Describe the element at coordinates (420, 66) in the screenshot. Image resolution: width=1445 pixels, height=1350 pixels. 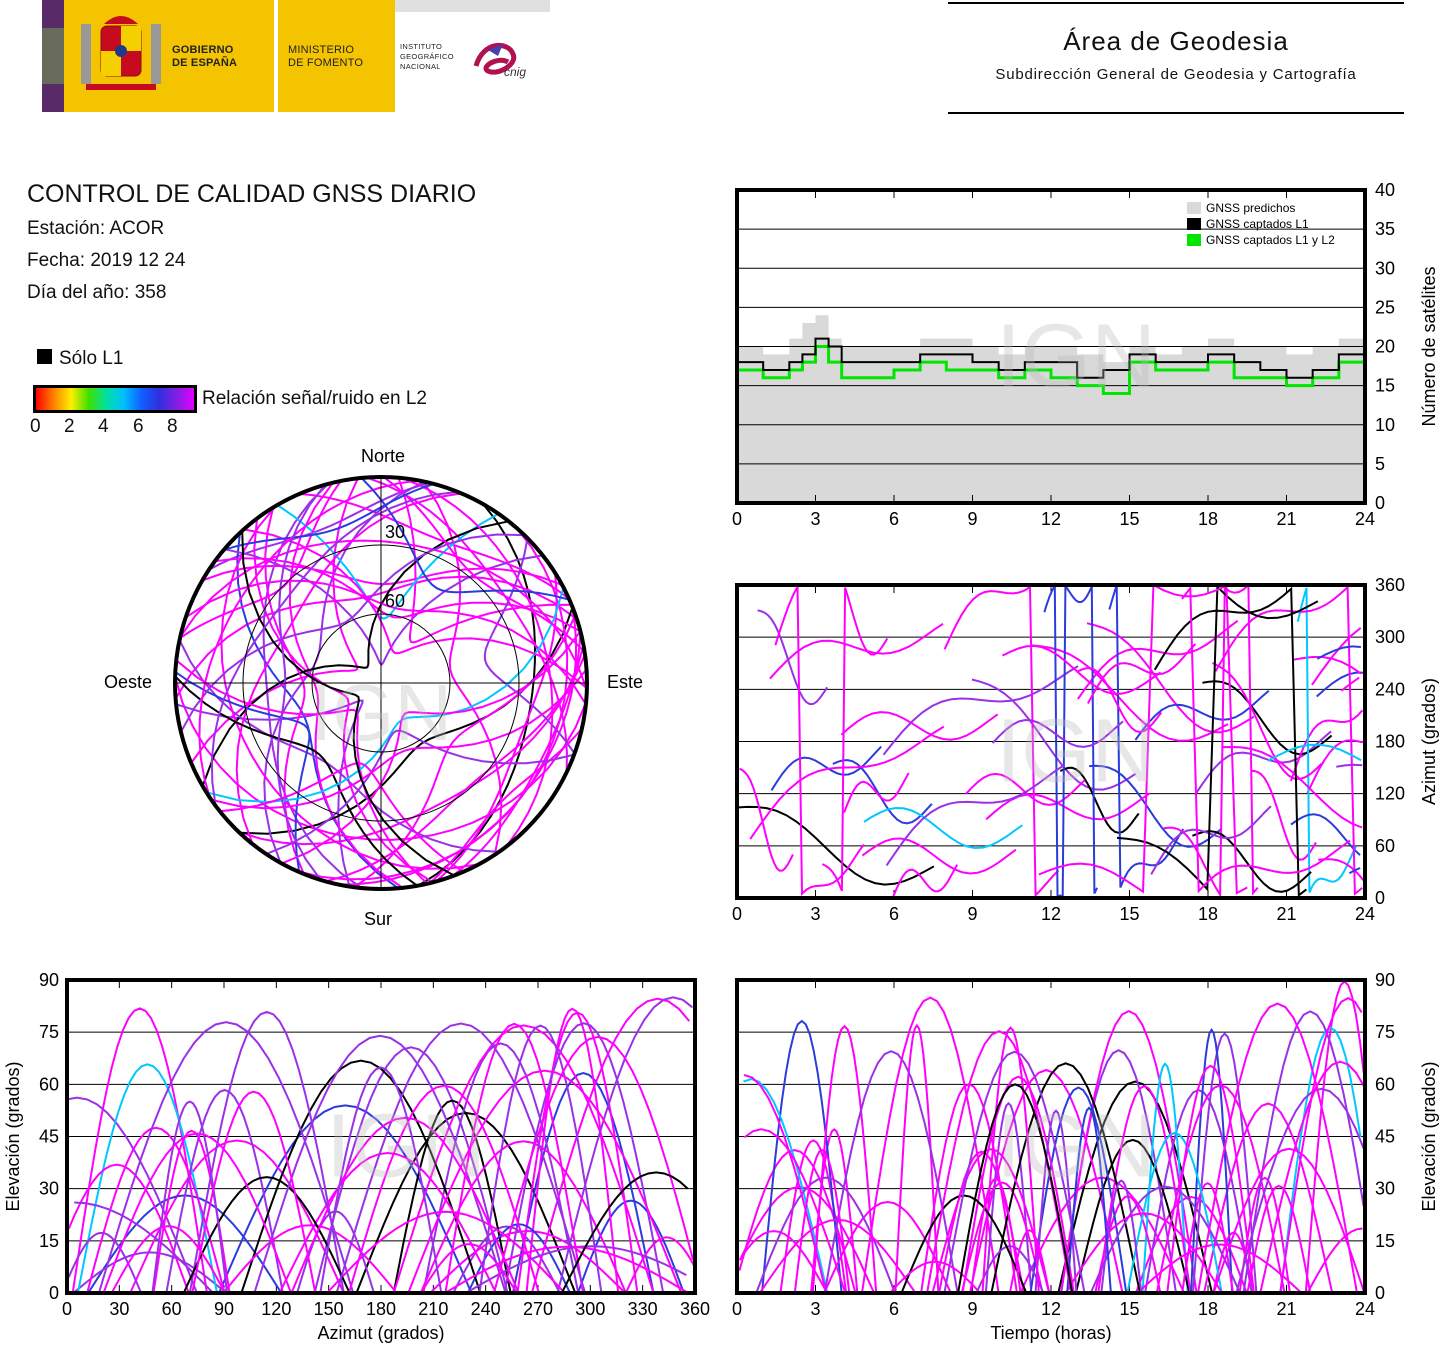
I see `ign-line3: NACIONAL` at that location.